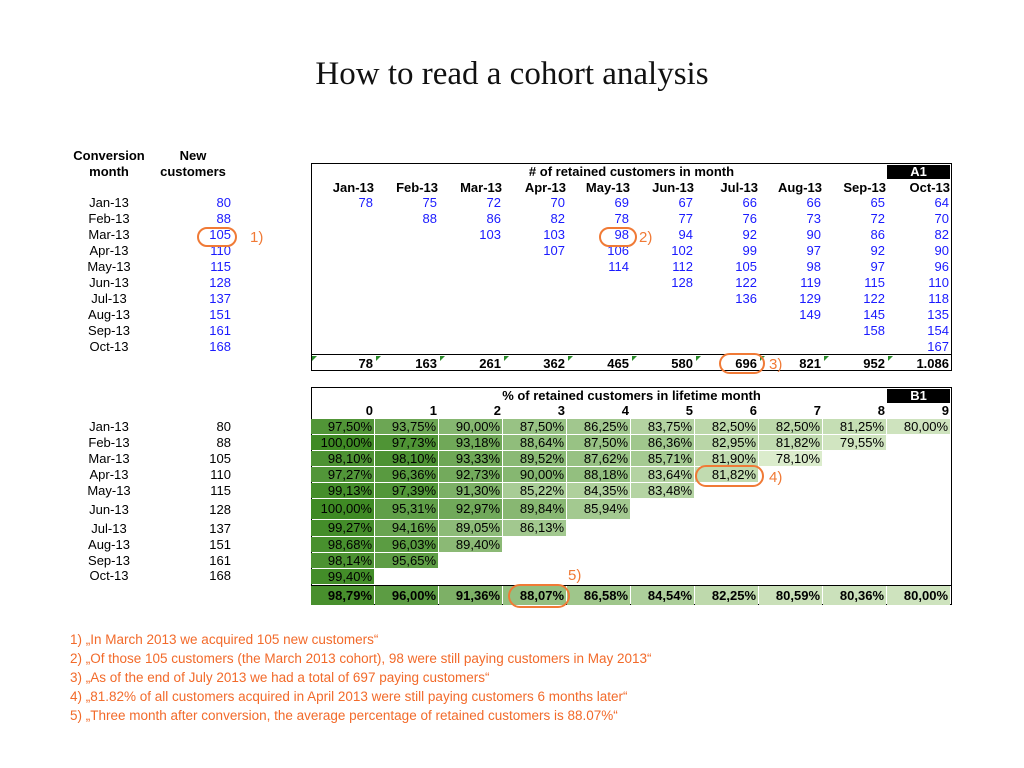  I want to click on table-b-lifetime-header: 0, so click(369, 410).